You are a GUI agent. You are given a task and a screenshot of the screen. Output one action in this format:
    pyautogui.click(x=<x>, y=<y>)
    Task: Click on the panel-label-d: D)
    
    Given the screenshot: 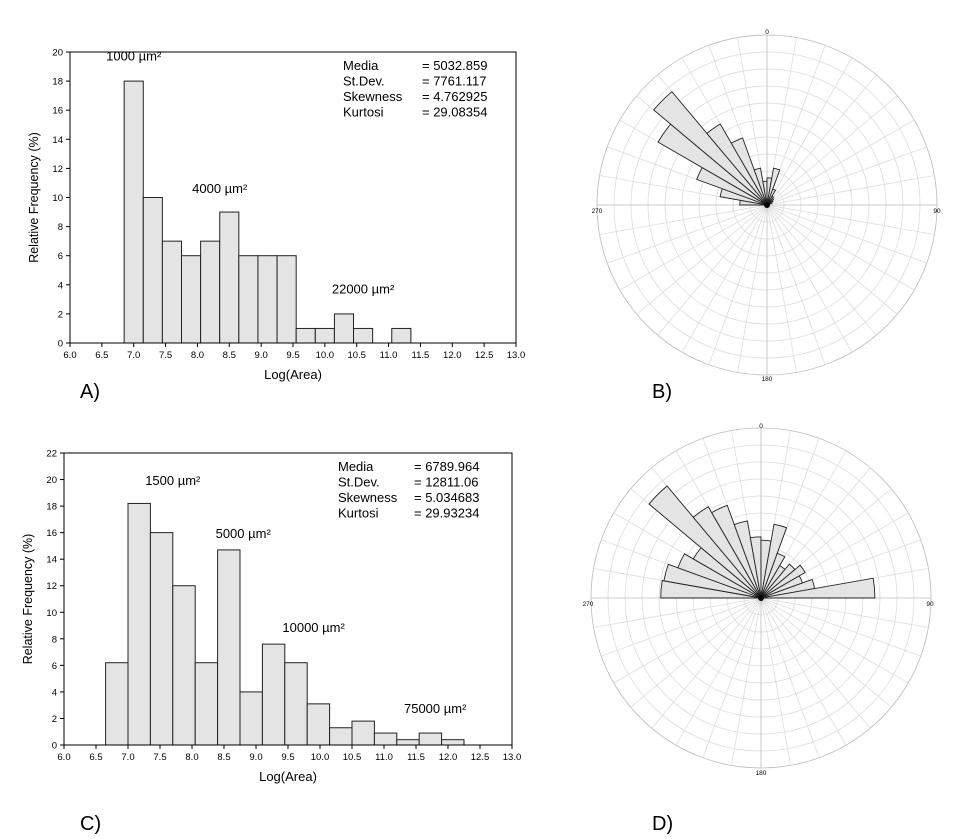 What is the action you would take?
    pyautogui.click(x=662, y=824)
    